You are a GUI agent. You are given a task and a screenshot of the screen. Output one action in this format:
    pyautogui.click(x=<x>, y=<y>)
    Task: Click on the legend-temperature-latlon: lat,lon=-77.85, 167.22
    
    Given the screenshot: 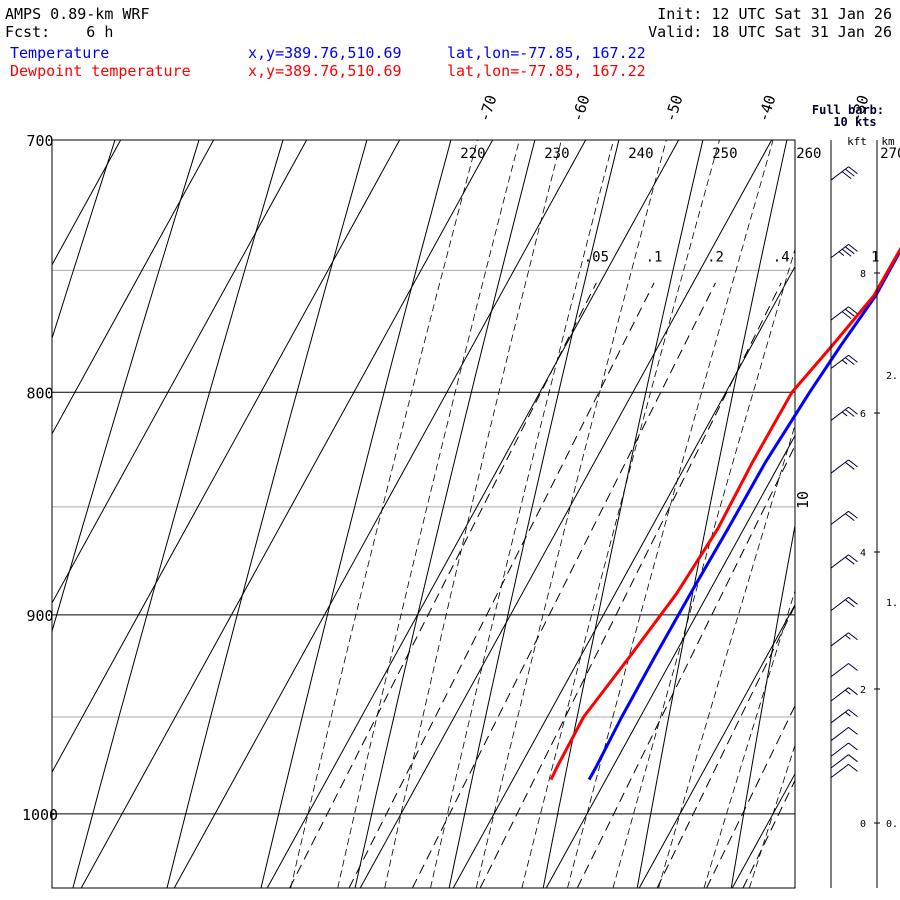 What is the action you would take?
    pyautogui.click(x=546, y=53)
    